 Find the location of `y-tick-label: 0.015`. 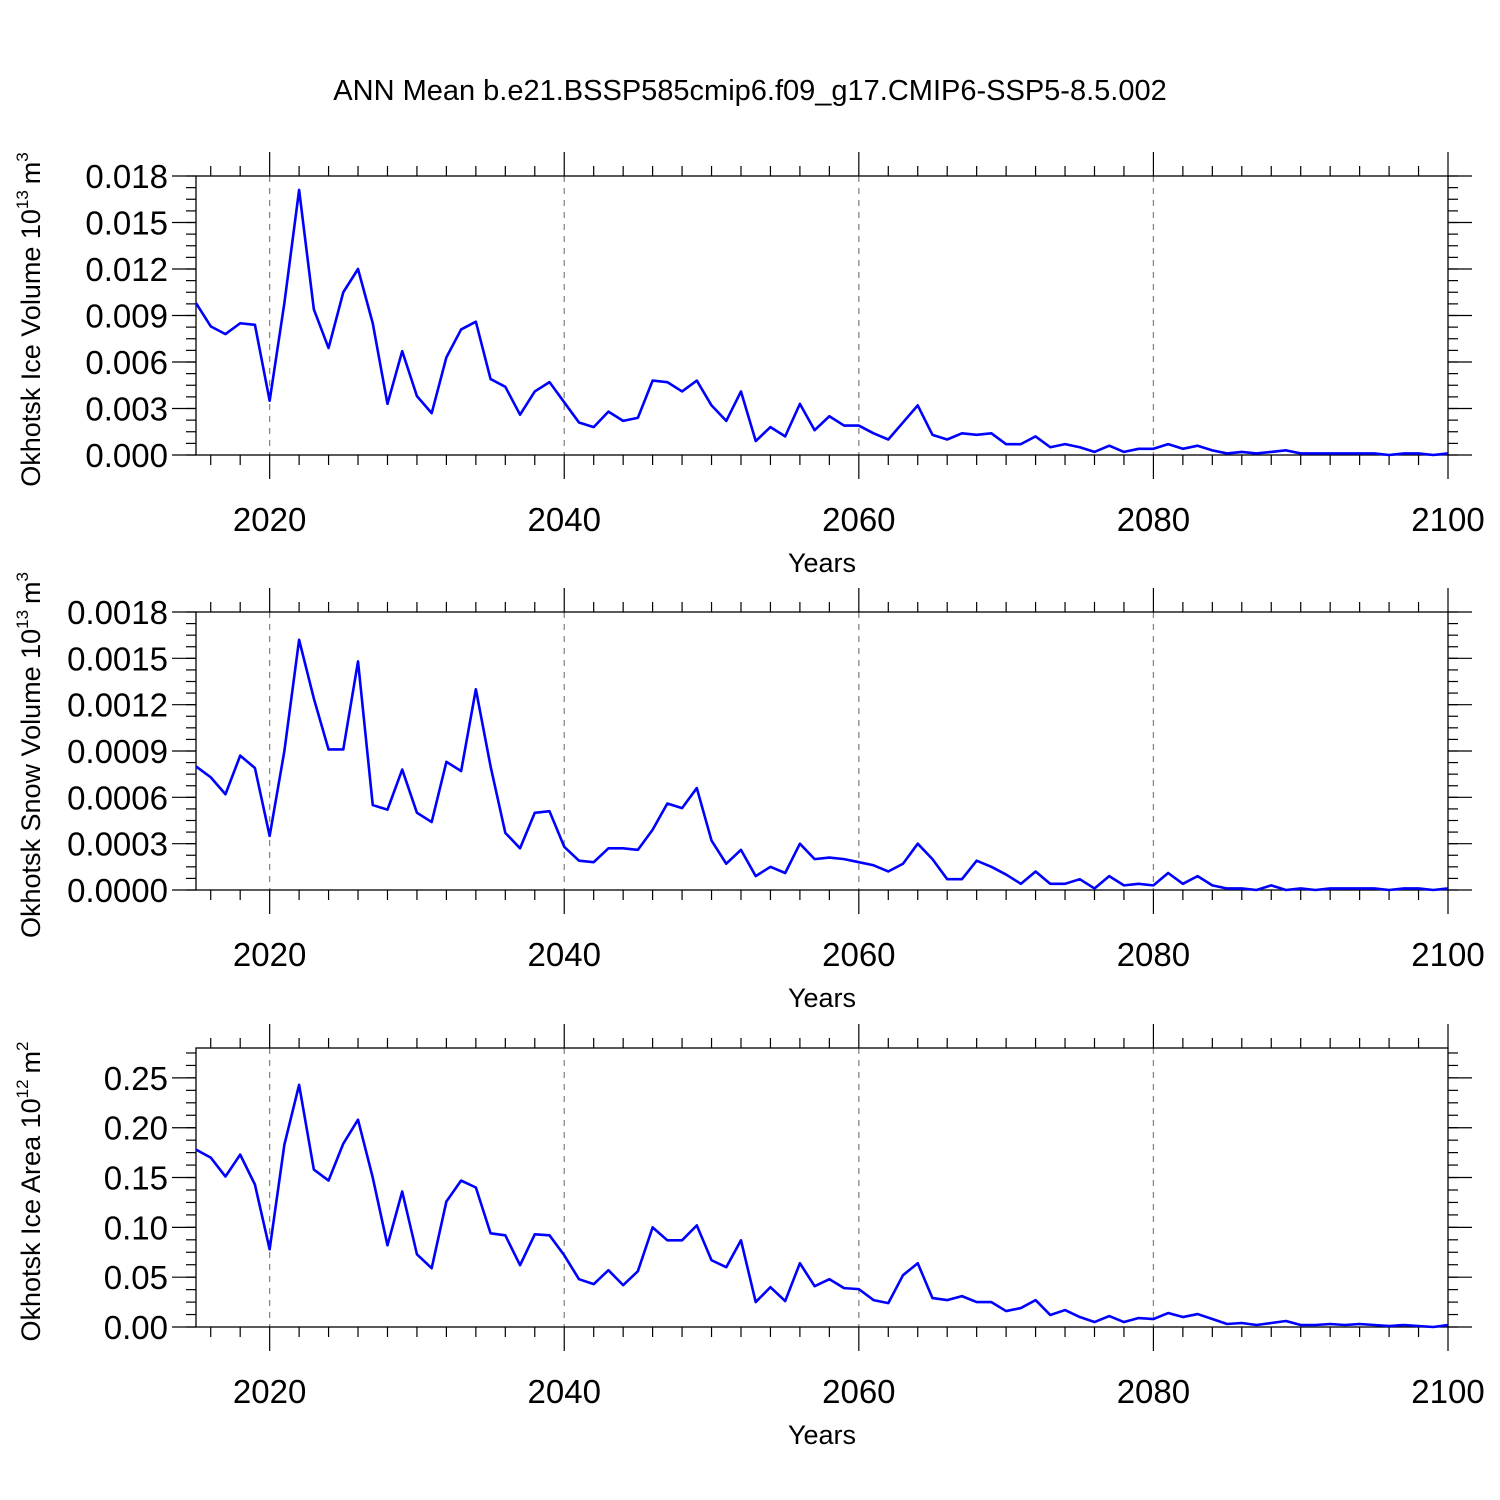

y-tick-label: 0.015 is located at coordinates (126, 223).